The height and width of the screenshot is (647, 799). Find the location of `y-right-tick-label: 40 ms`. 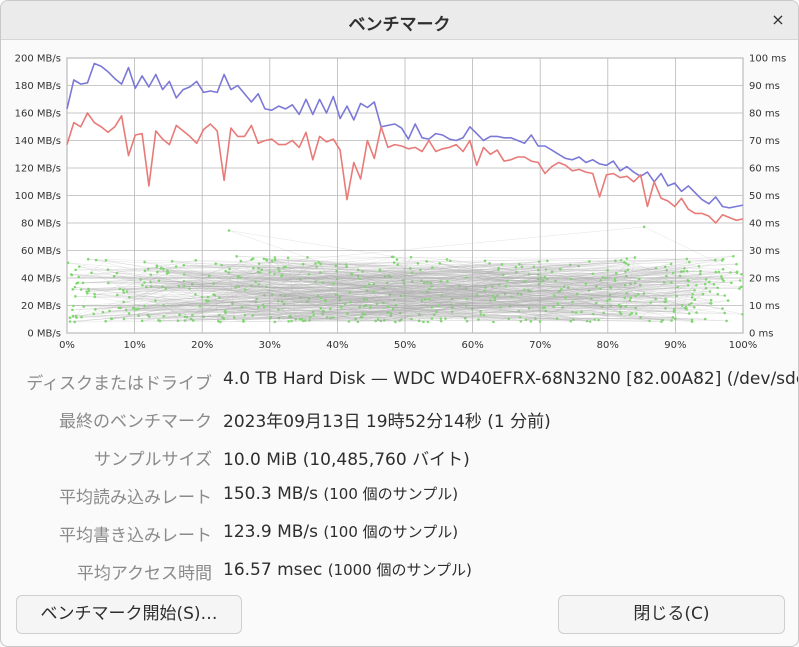

y-right-tick-label: 40 ms is located at coordinates (764, 224).